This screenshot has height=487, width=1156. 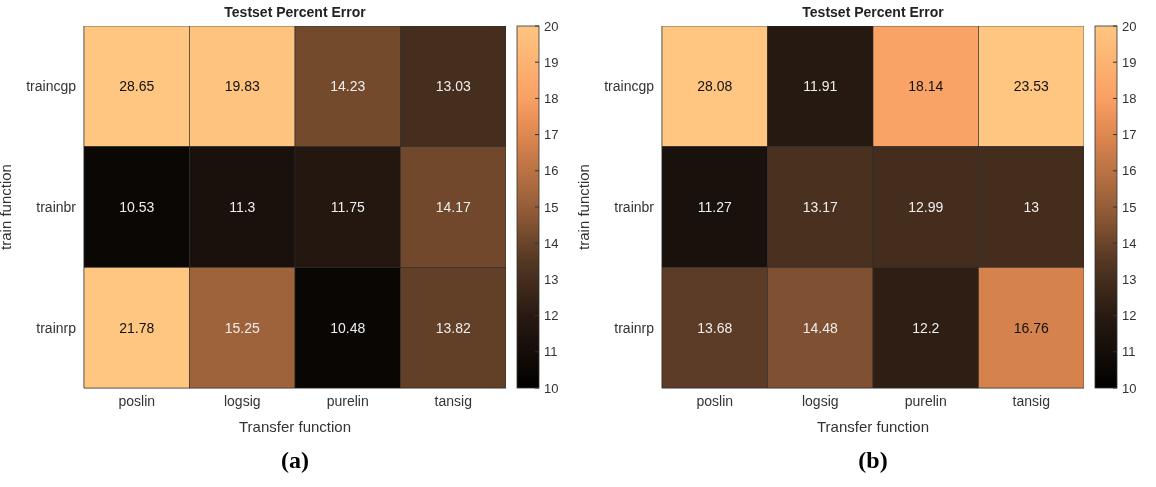 I want to click on data-label: 13.03, so click(x=453, y=86).